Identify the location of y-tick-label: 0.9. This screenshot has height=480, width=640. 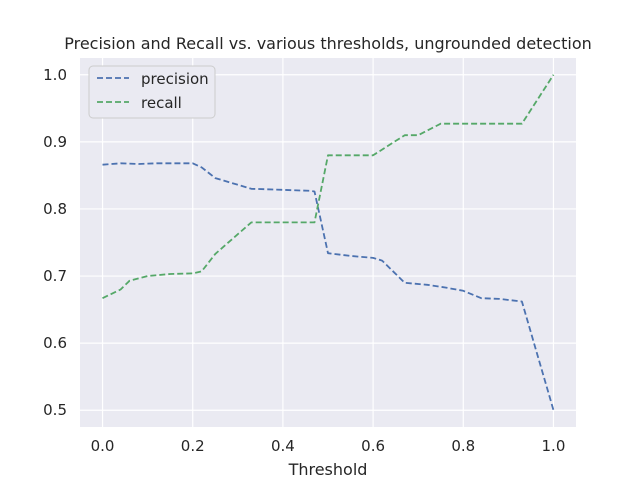
(55, 142).